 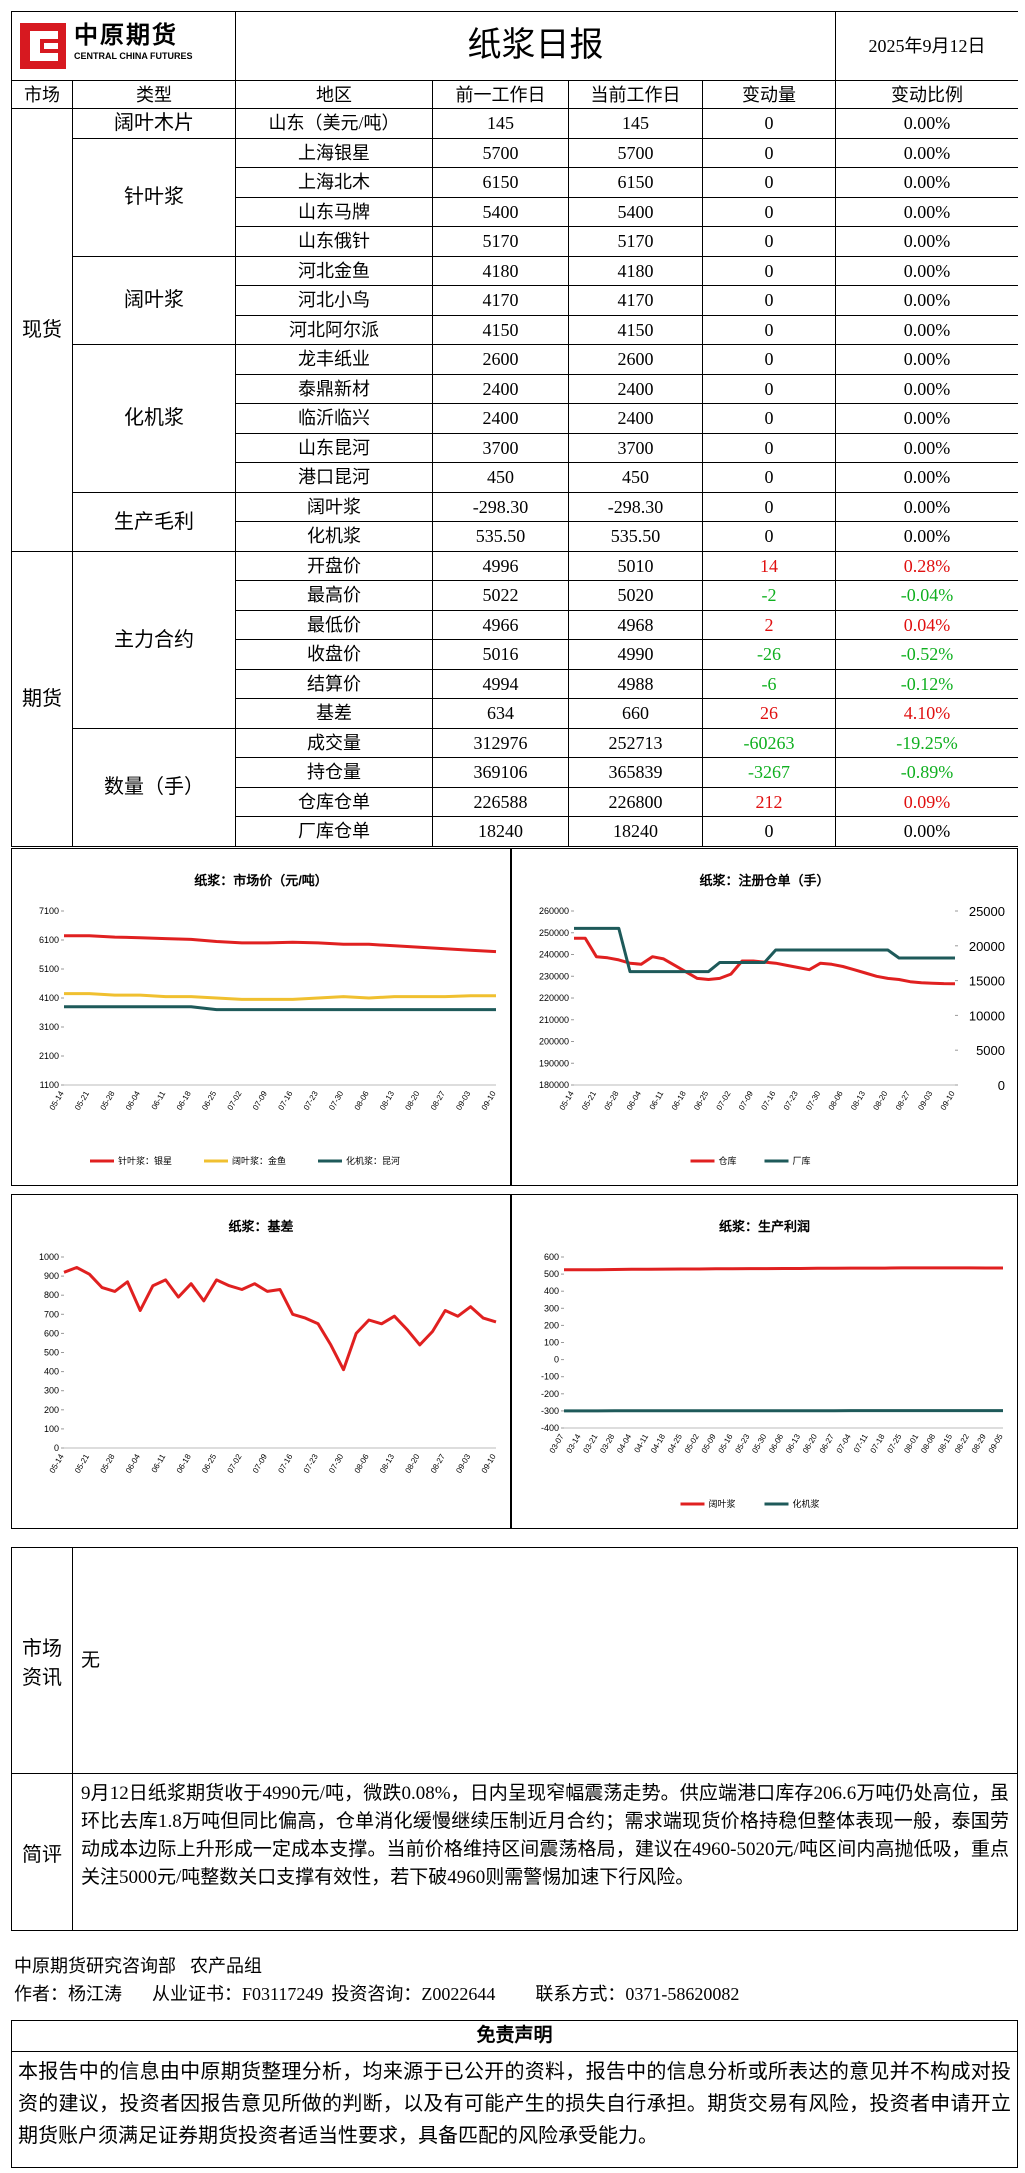 I want to click on legend-label: 阔叶浆：金鱼, so click(x=259, y=1160).